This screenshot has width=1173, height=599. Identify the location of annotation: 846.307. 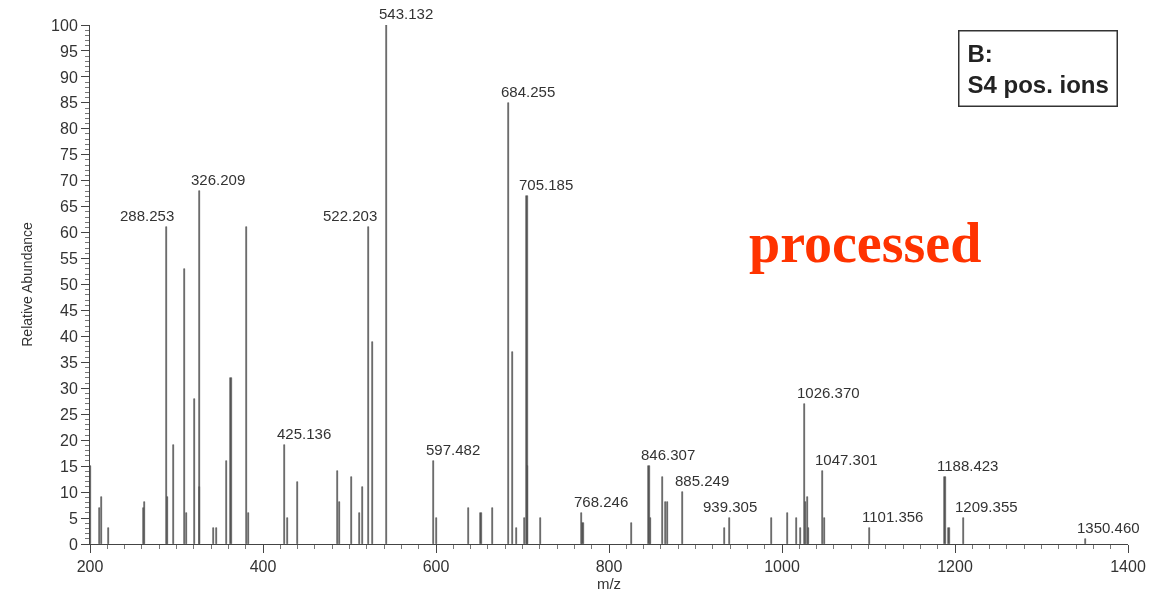
(668, 454).